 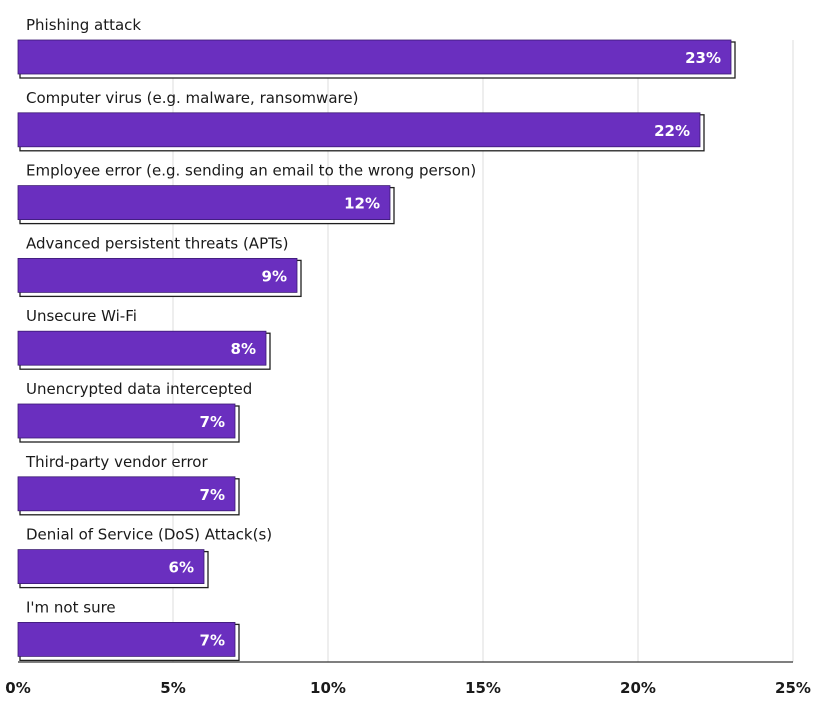 What do you see at coordinates (362, 204) in the screenshot?
I see `data-label: 12%` at bounding box center [362, 204].